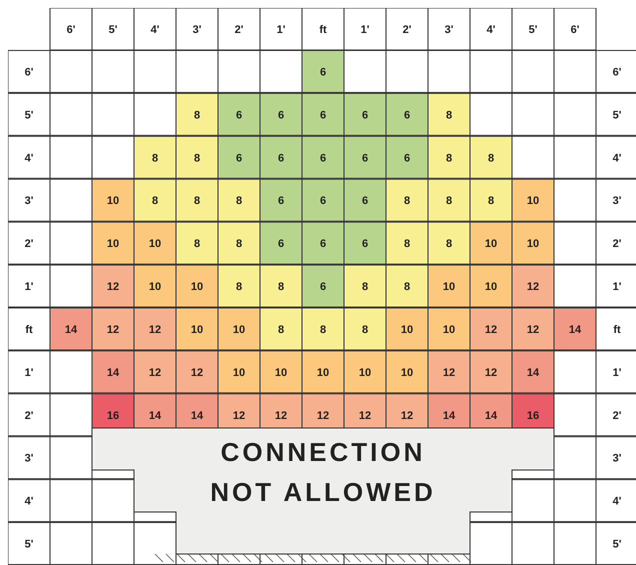 Image resolution: width=636 pixels, height=565 pixels. Describe the element at coordinates (29, 72) in the screenshot. I see `y-tick-label: 6'` at that location.